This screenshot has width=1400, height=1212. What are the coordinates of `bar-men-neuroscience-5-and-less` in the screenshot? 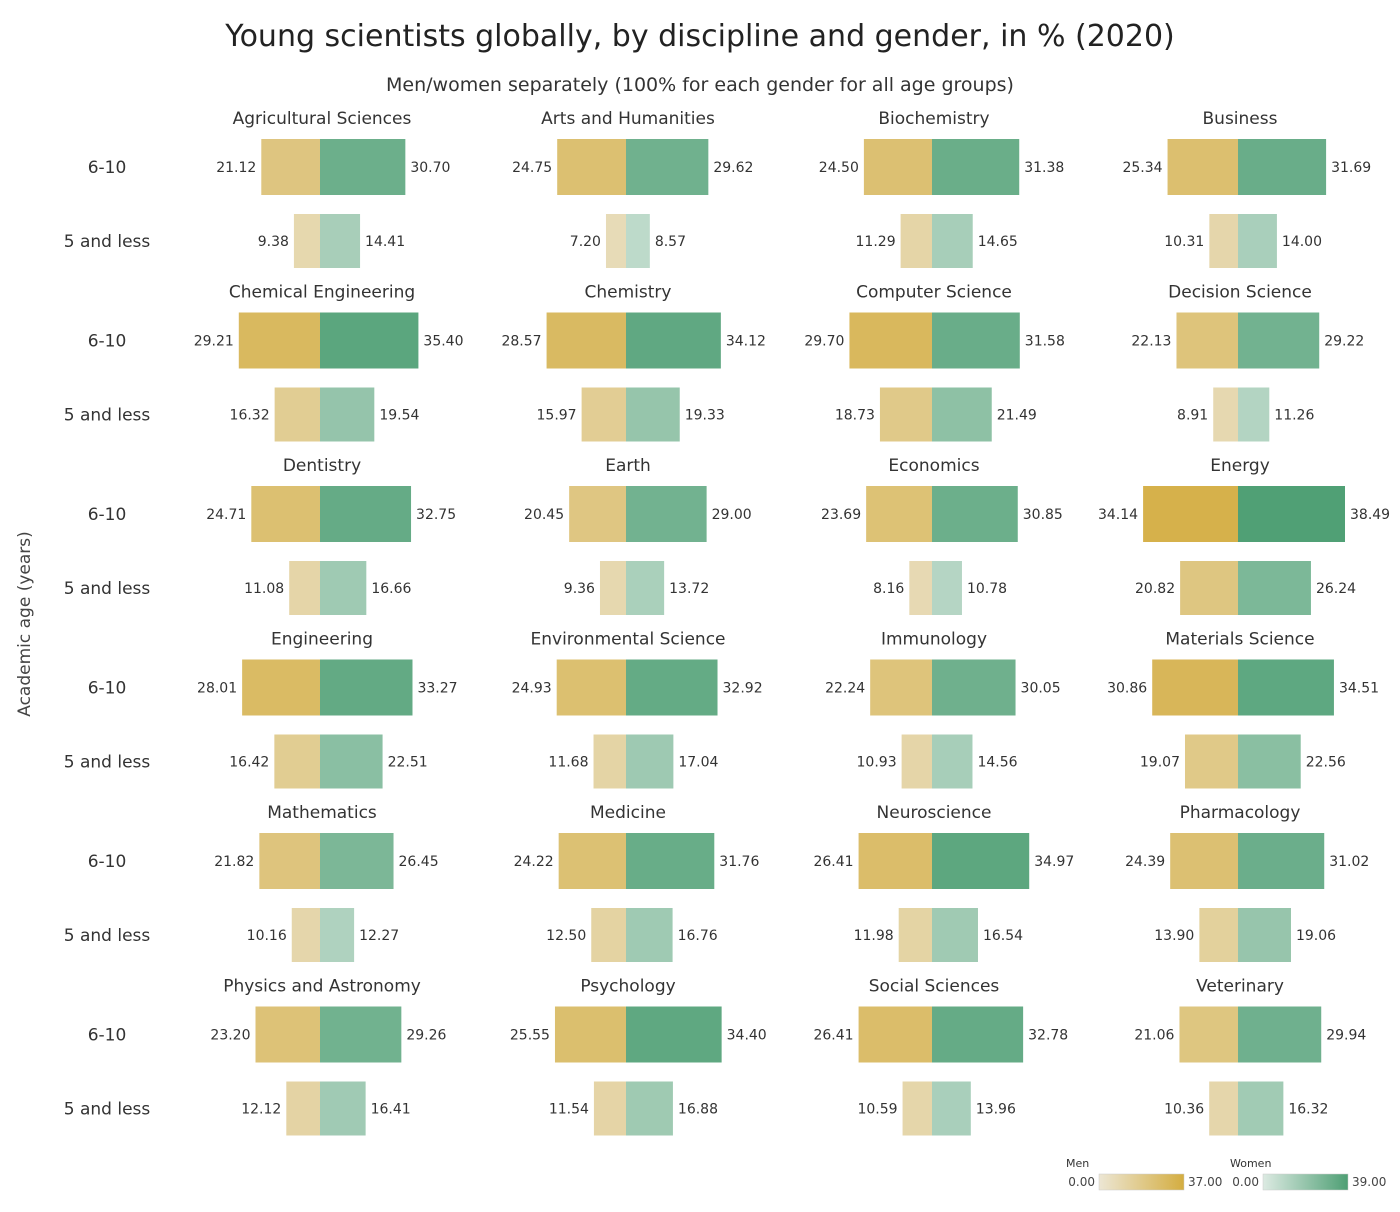 It's located at (915, 935).